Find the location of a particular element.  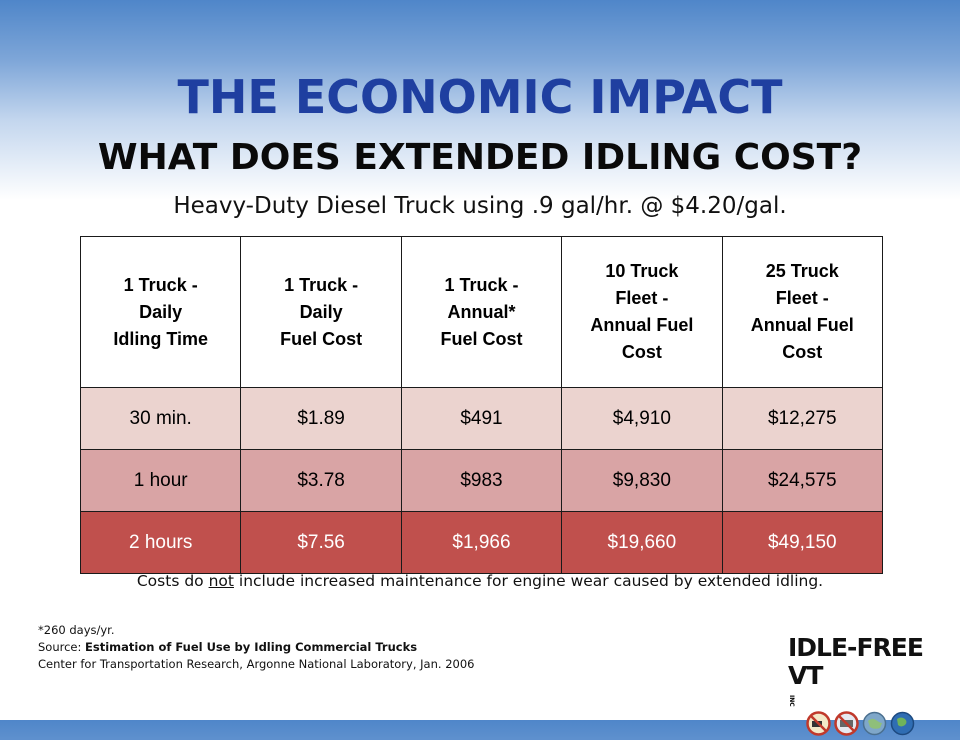

col-header-10-truck-fleet: 10 Truck Fleet - Annual Fuel Cost is located at coordinates (642, 312).